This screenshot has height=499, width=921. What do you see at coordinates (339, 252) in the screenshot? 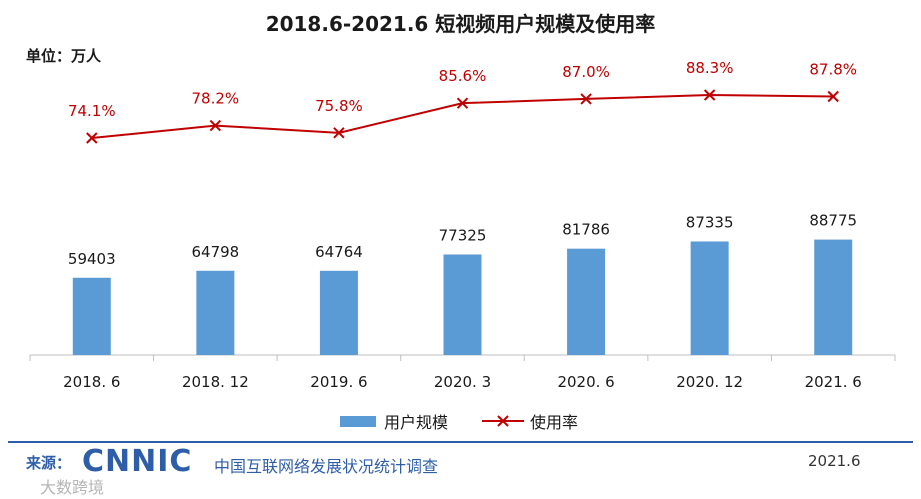
I see `bar-value-label: 64764` at bounding box center [339, 252].